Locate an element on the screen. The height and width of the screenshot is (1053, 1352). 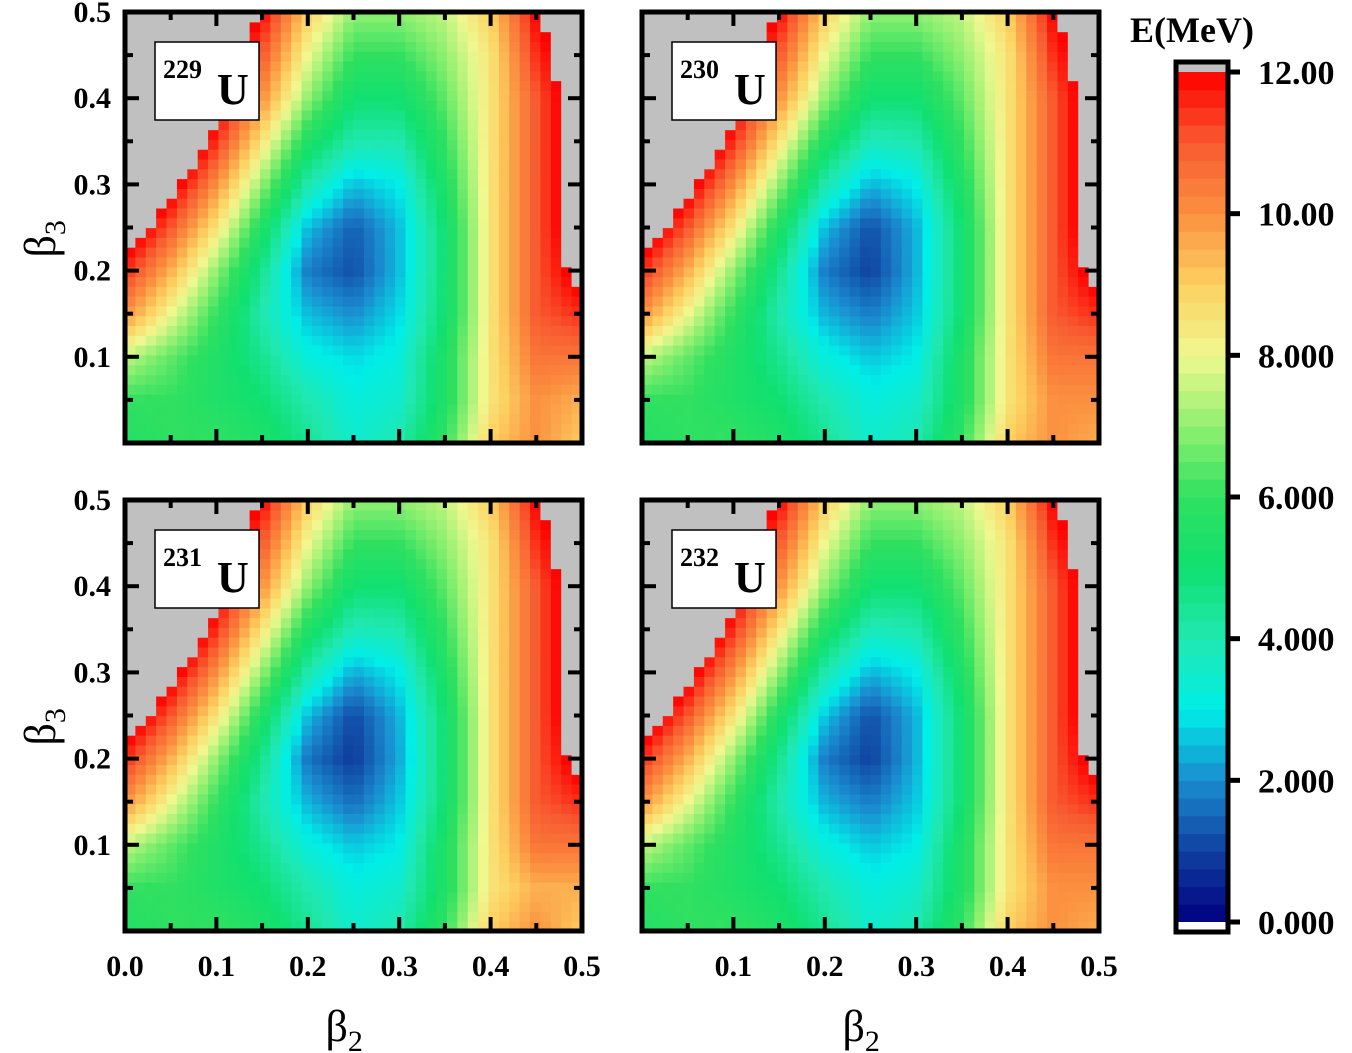
y-axis-label: β3 is located at coordinates (44, 238).